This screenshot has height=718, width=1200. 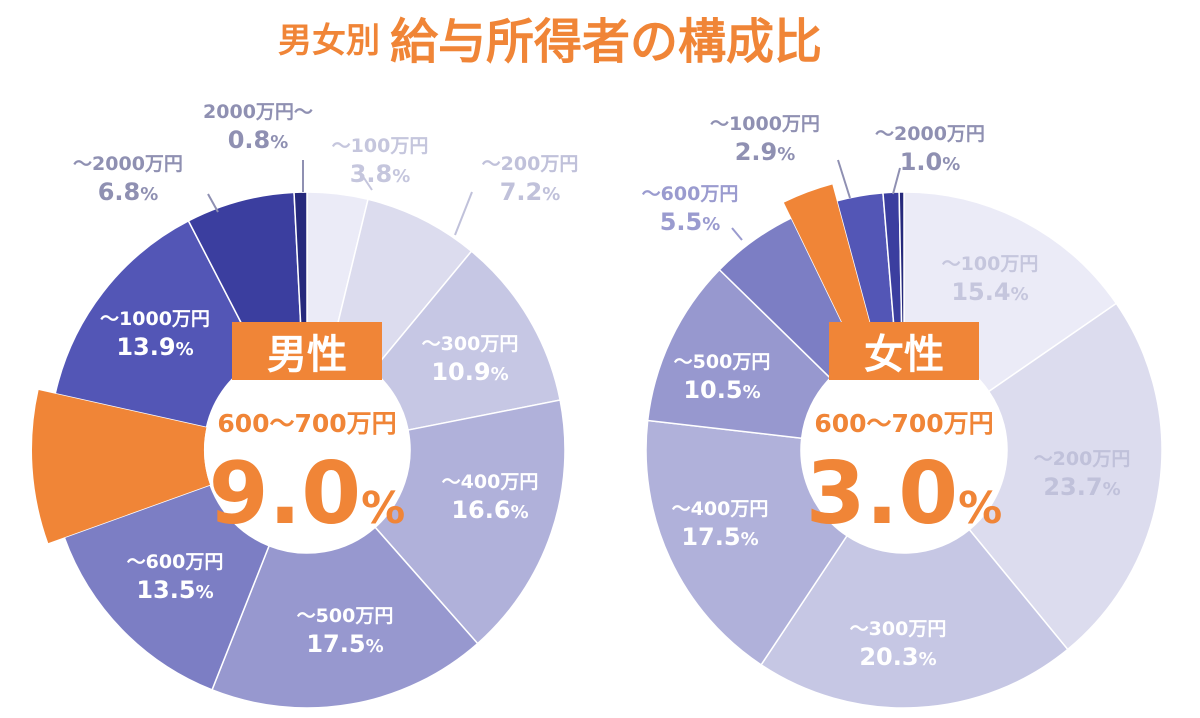 What do you see at coordinates (489, 510) in the screenshot?
I see `pie-0-value-3: 16.6%` at bounding box center [489, 510].